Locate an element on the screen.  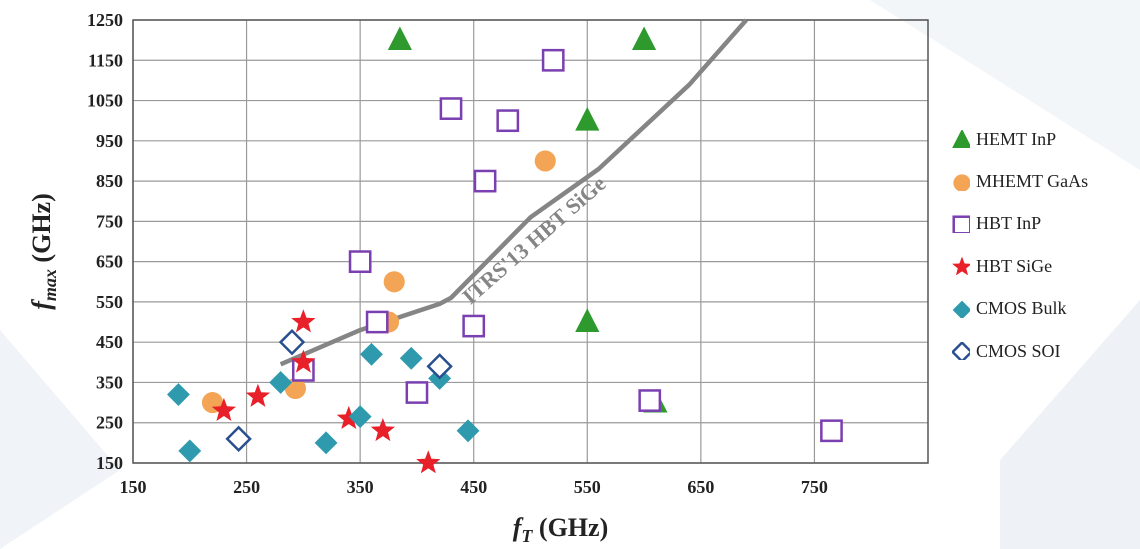
y-tick-label-5: 650 is located at coordinates (109, 262).